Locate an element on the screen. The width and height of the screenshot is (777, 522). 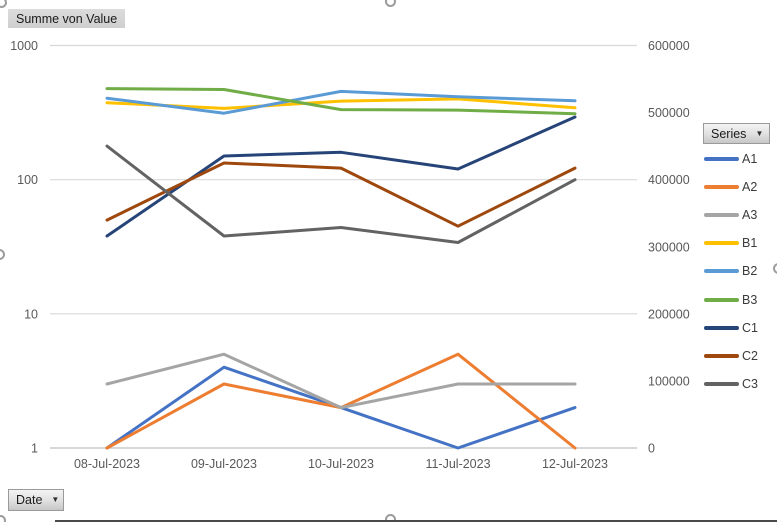
legend-item-B2: B2 is located at coordinates (739, 271).